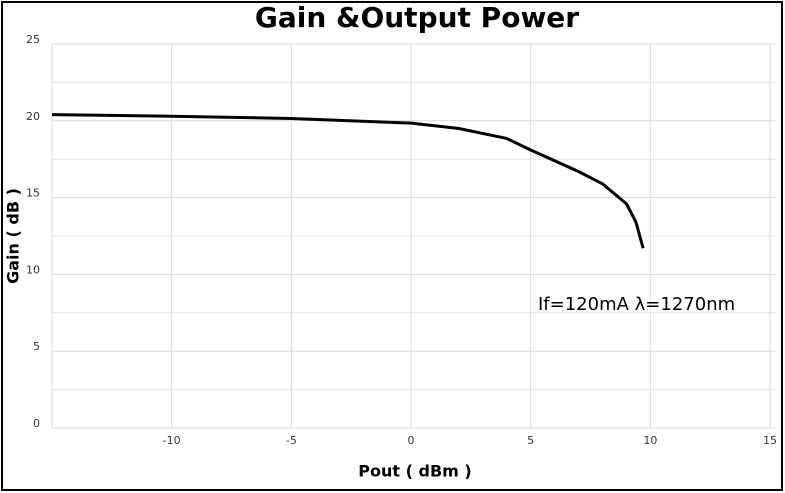 The image size is (785, 493). I want to click on x-tick-label: 10, so click(650, 440).